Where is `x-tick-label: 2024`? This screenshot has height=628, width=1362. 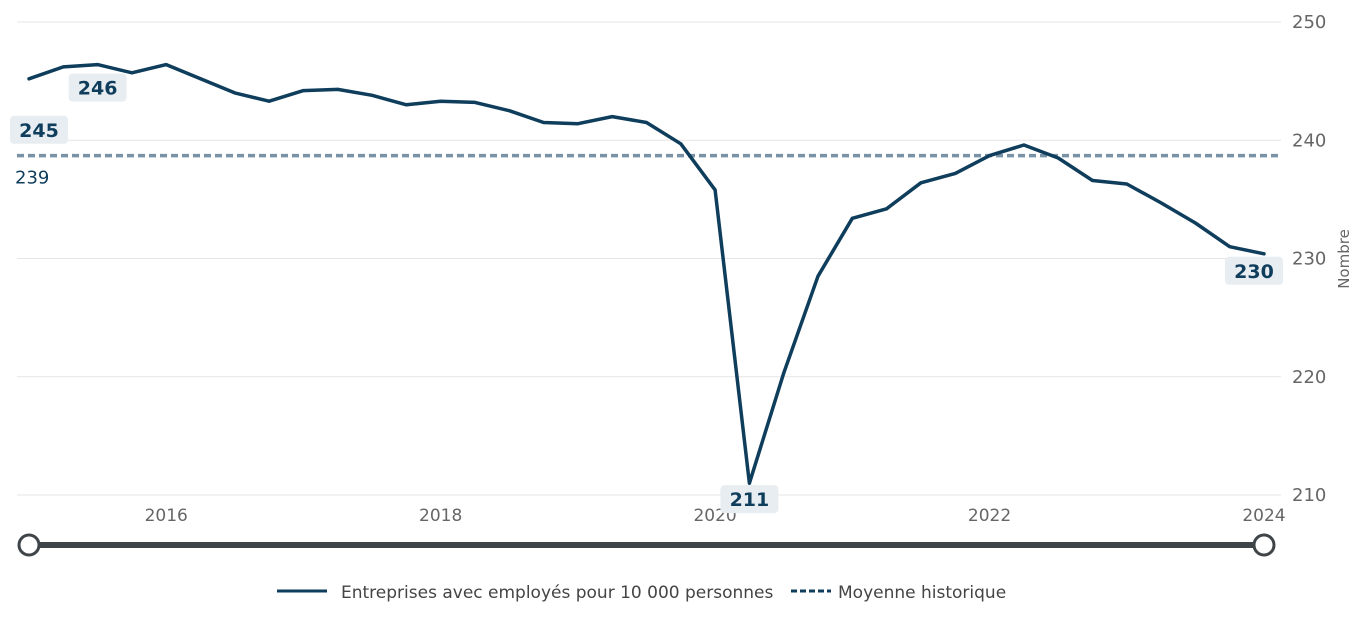 x-tick-label: 2024 is located at coordinates (1263, 516).